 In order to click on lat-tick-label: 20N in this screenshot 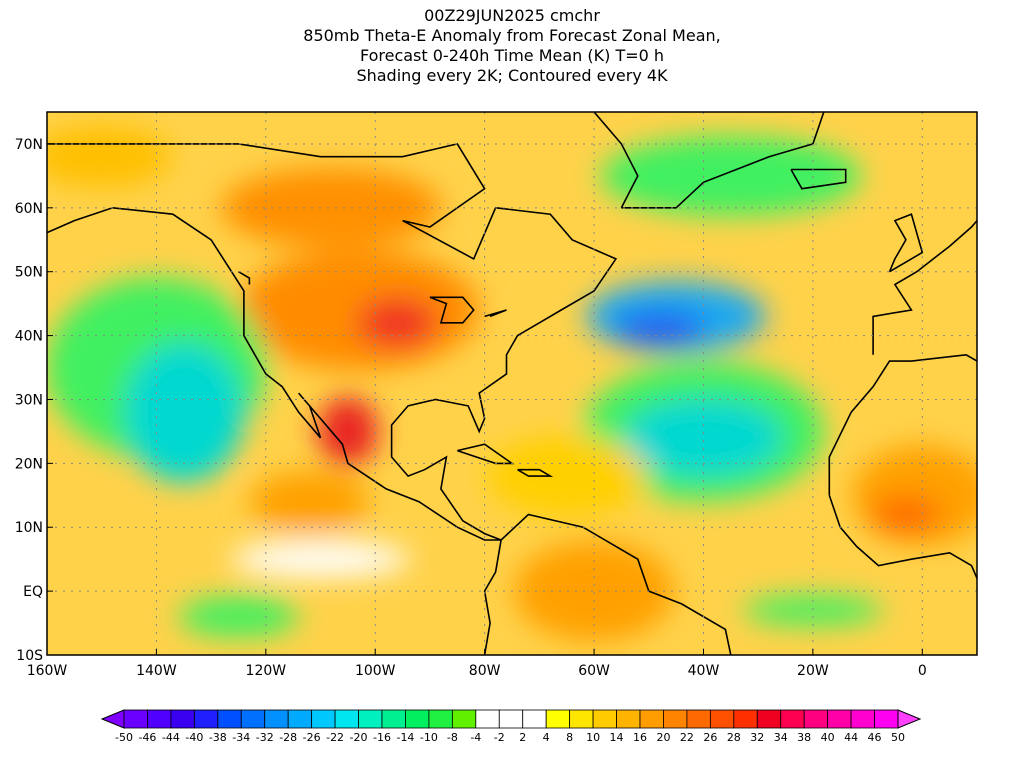, I will do `click(29, 464)`.